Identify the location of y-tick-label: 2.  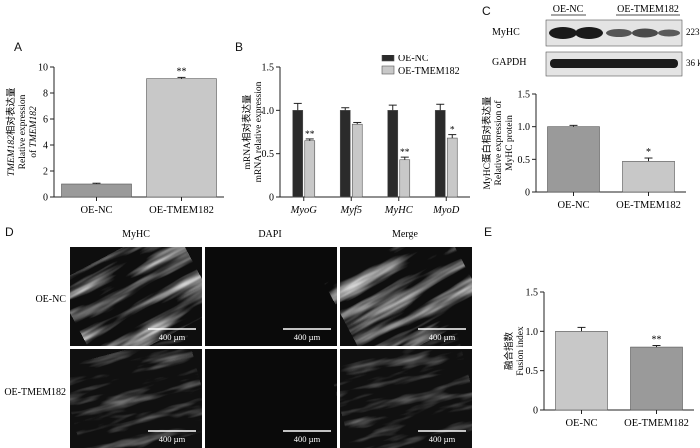
(45, 172).